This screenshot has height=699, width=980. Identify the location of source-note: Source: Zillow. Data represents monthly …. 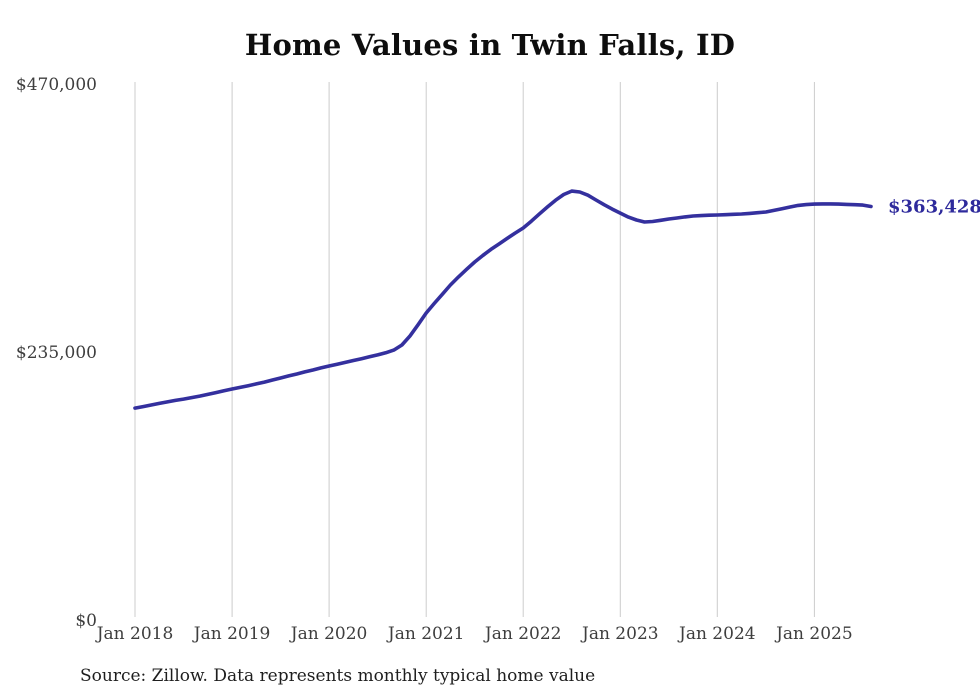
(338, 676).